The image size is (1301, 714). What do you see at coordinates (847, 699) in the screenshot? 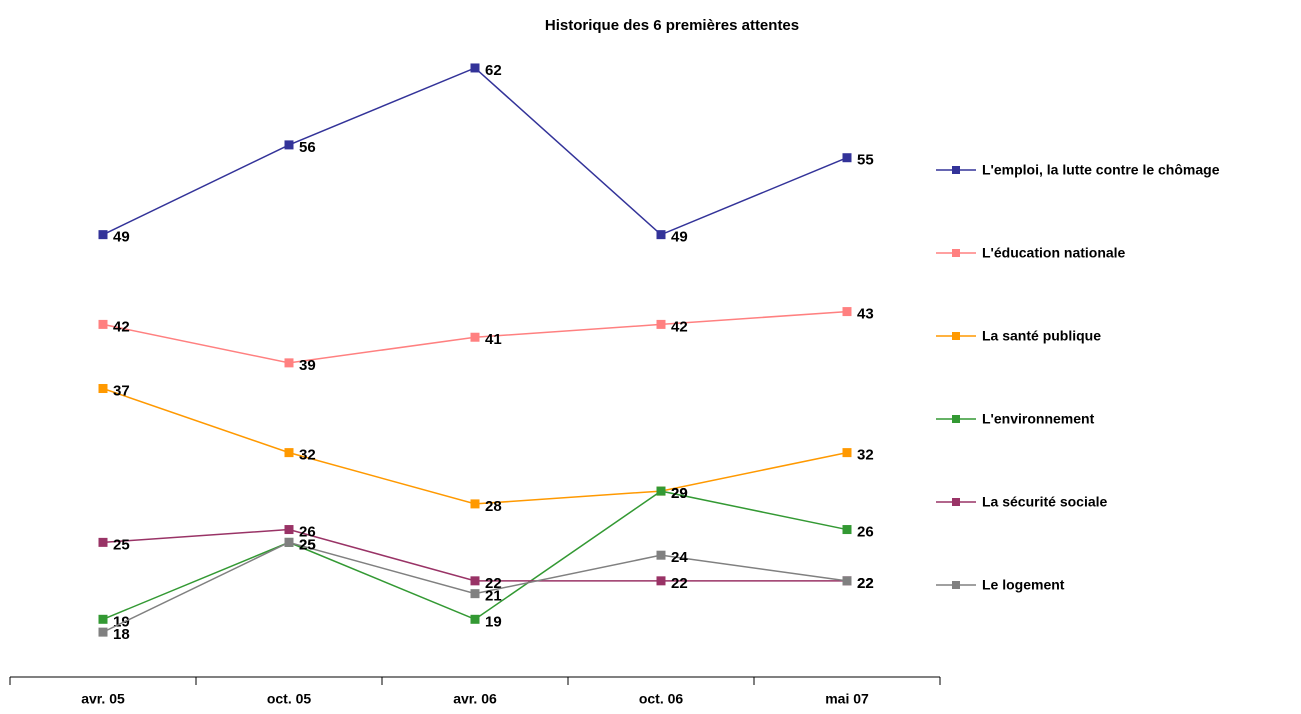
I see `x-tick-label: mai 07` at bounding box center [847, 699].